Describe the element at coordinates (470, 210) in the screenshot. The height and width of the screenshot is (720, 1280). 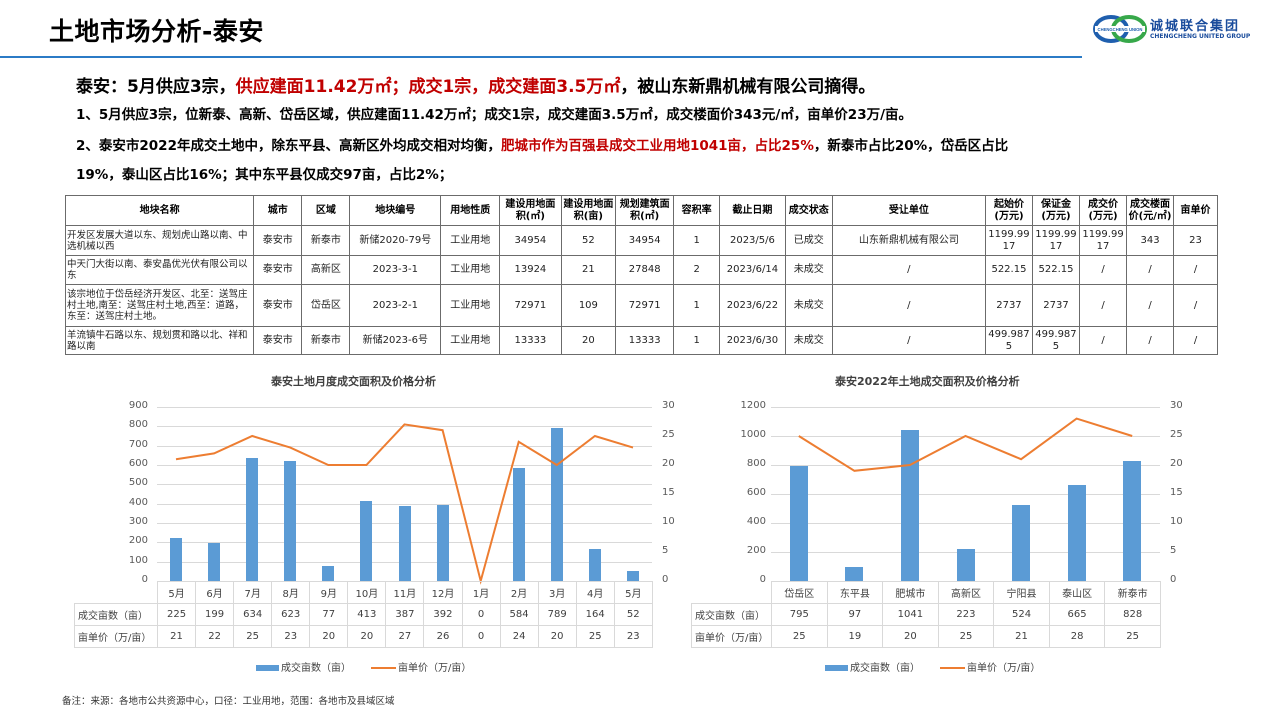
I see `col-header: 用地性质` at that location.